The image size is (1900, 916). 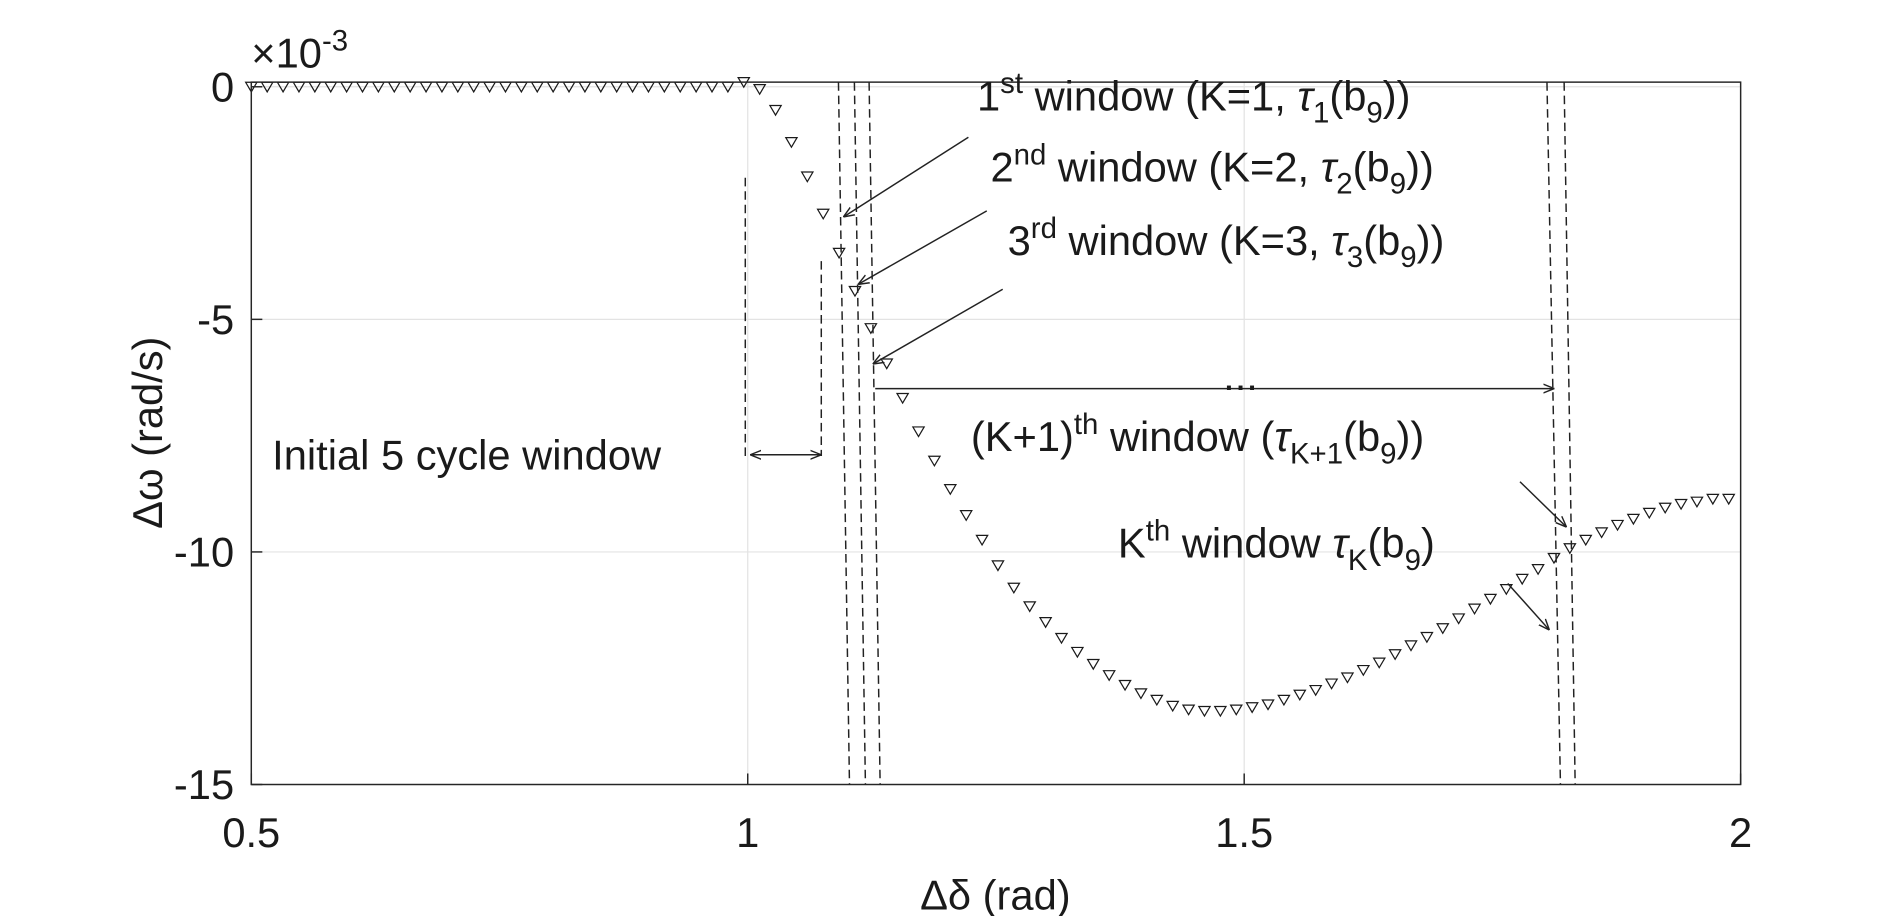 I want to click on y-tick-label: -15, so click(x=204, y=784).